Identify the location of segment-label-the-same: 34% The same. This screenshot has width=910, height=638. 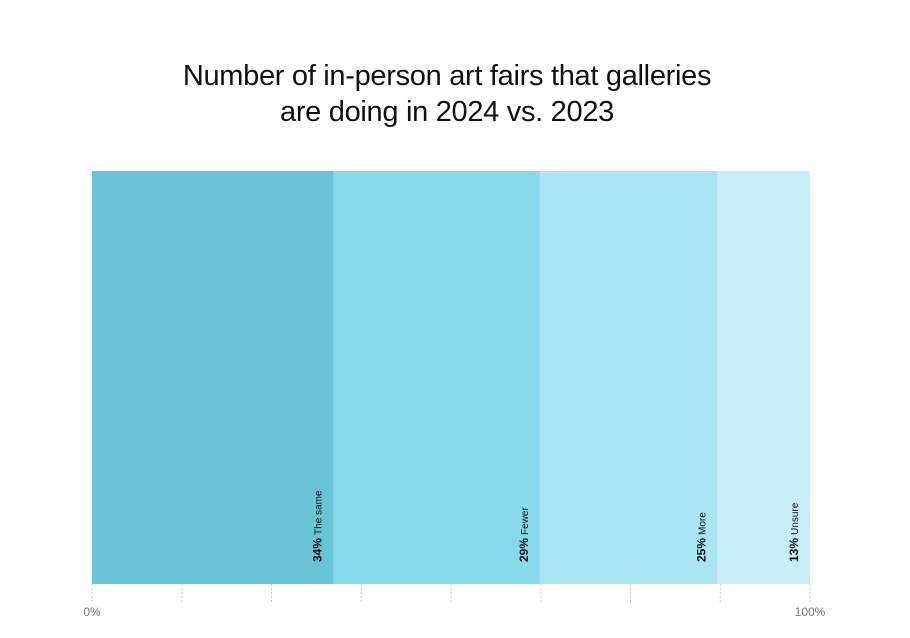
(318, 526).